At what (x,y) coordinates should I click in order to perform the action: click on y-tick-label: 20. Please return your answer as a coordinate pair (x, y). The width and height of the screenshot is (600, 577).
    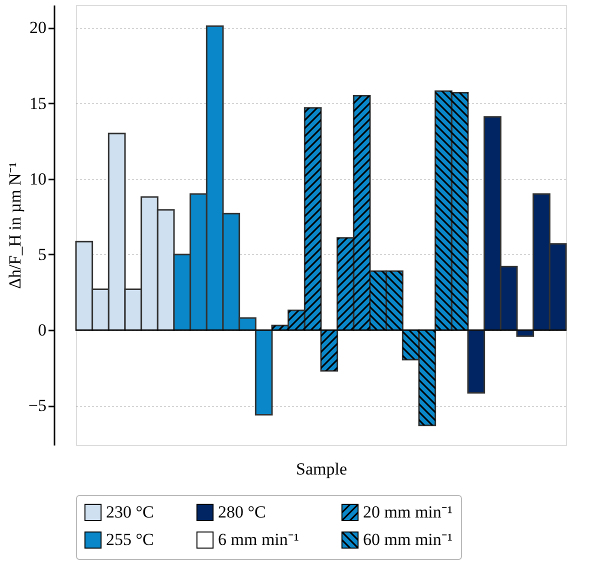
    Looking at the image, I should click on (38, 28).